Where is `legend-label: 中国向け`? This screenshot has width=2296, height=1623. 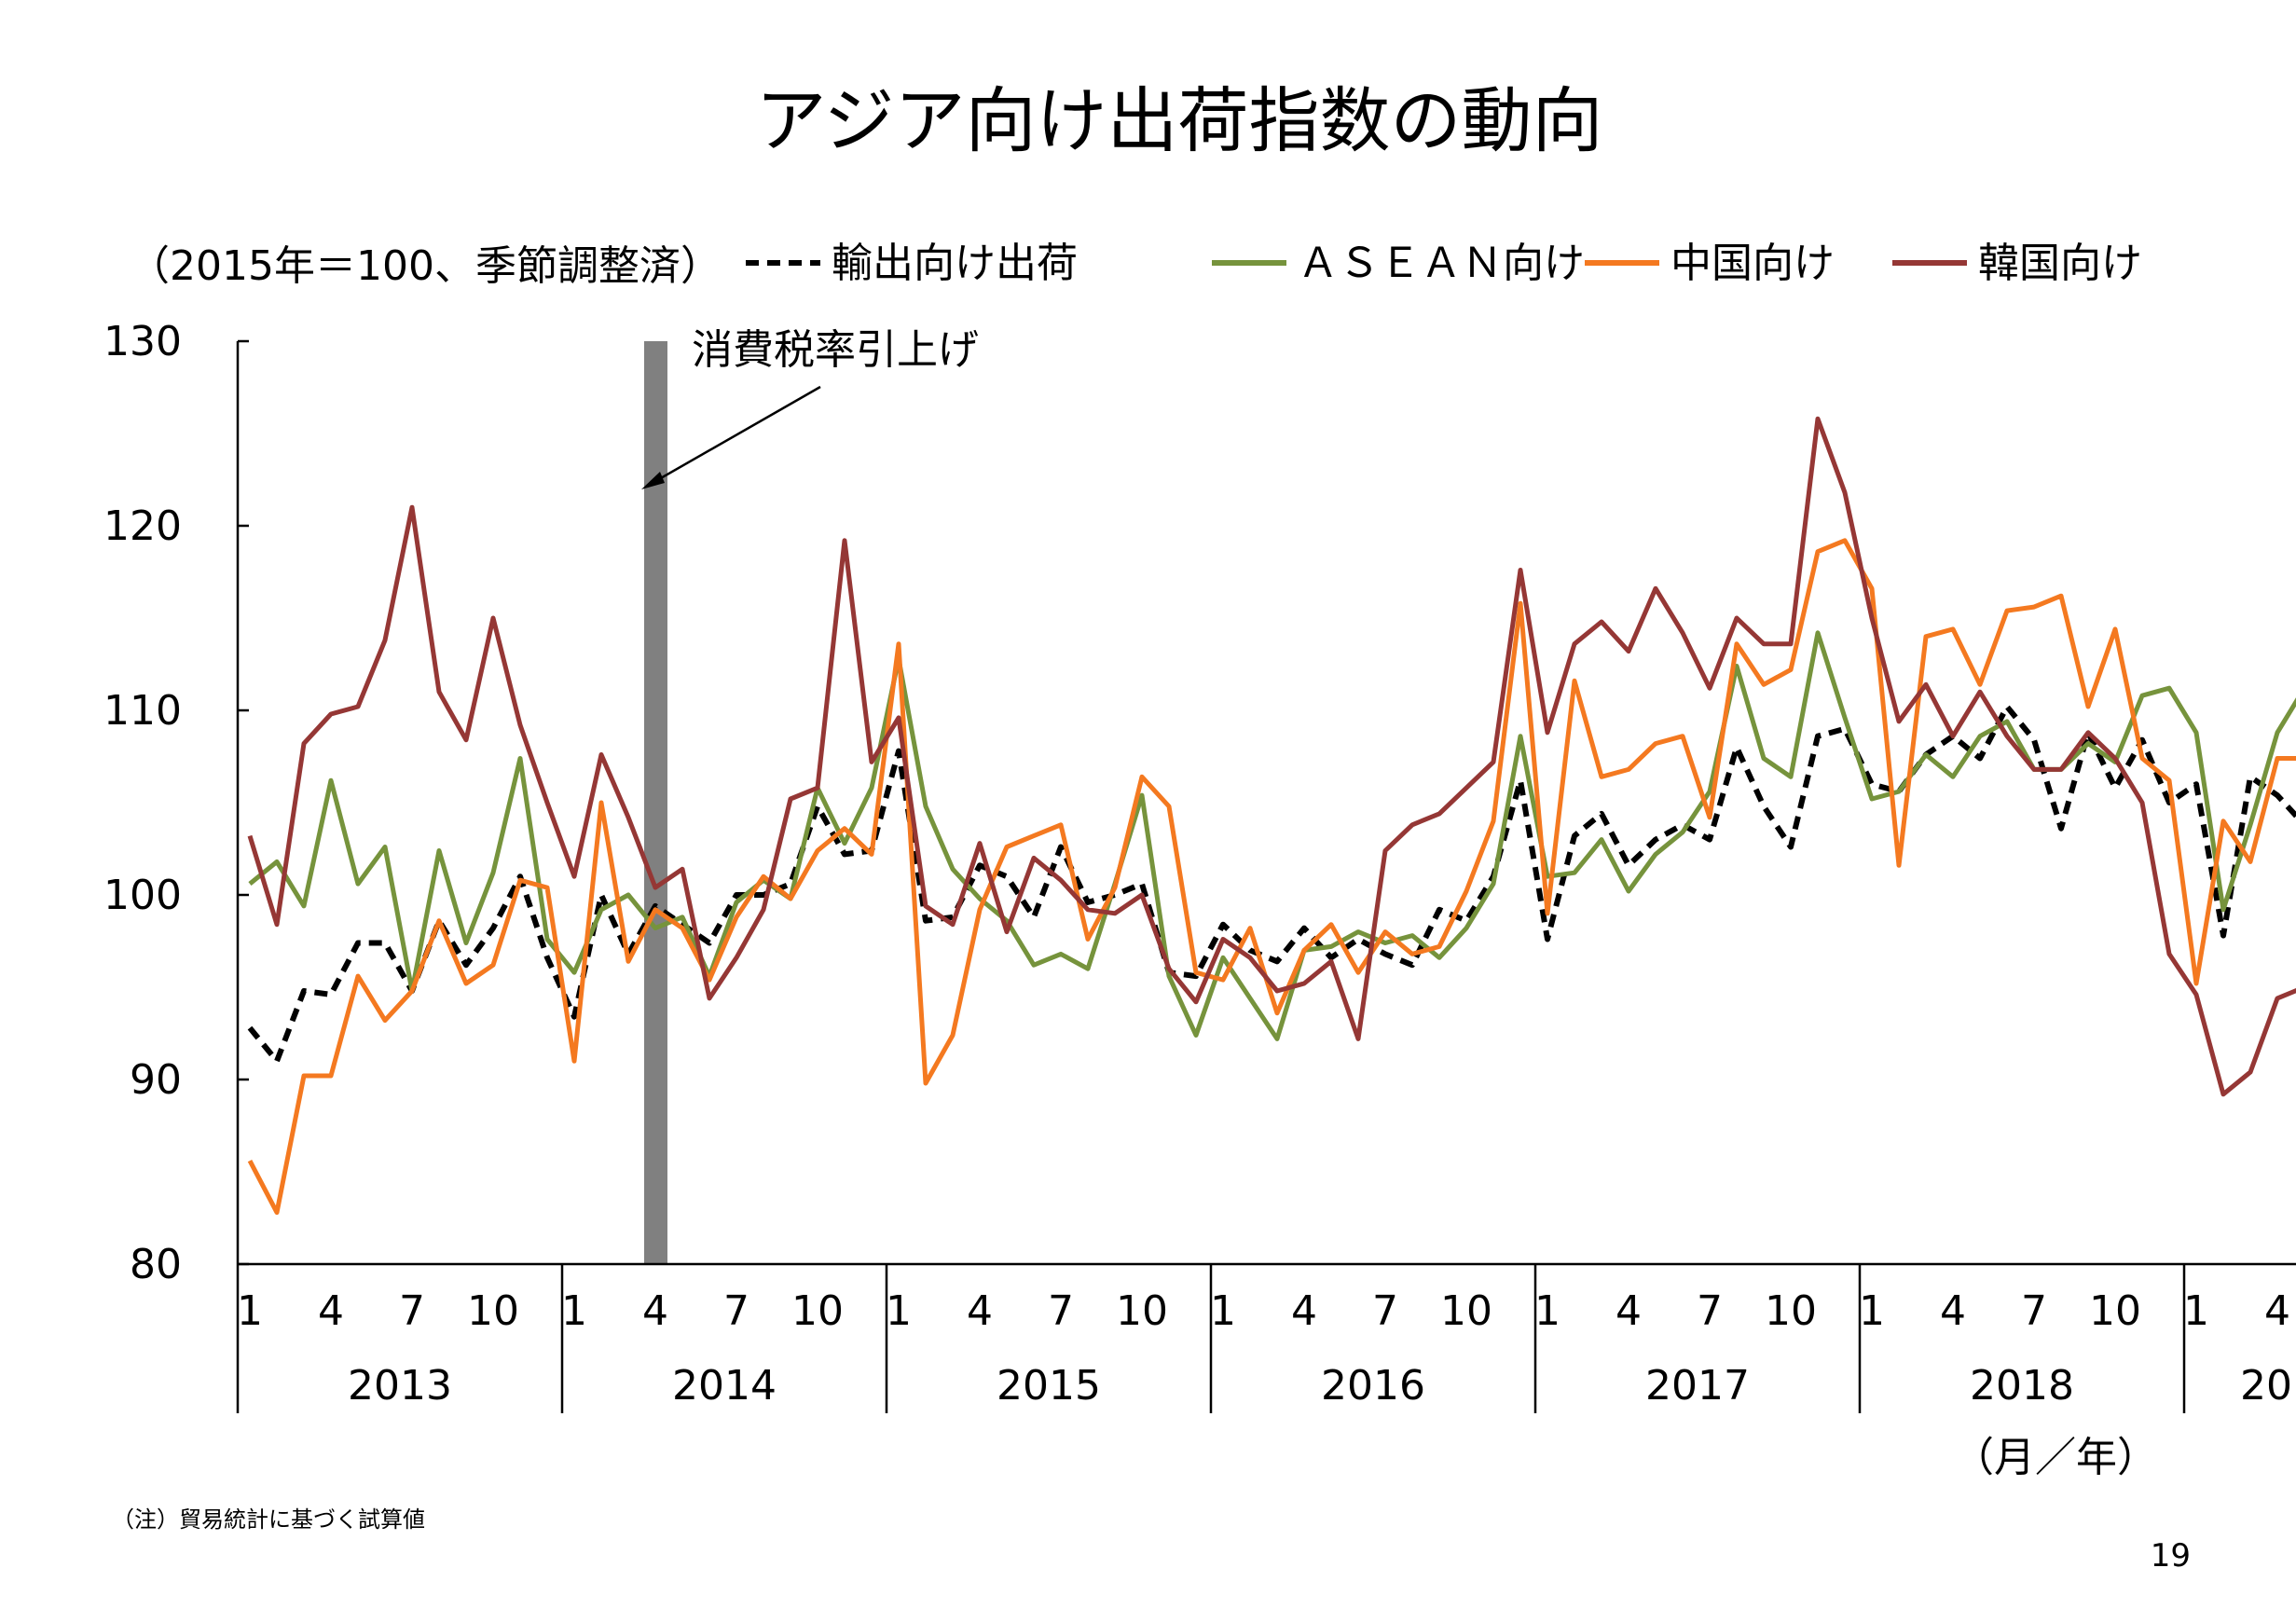
legend-label: 中国向け is located at coordinates (1752, 263).